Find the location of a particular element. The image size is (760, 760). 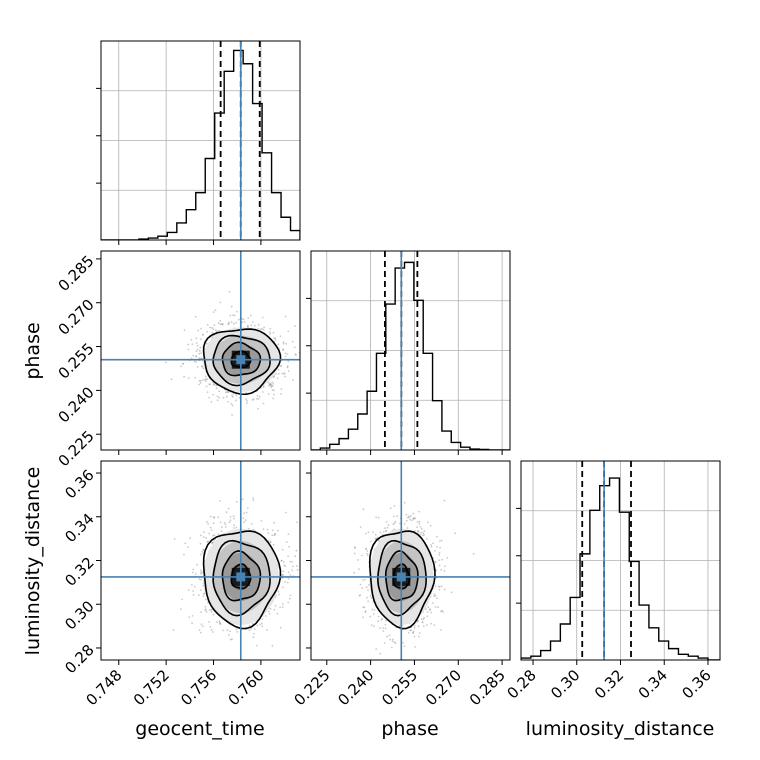

truth-marker is located at coordinates (401, 577).